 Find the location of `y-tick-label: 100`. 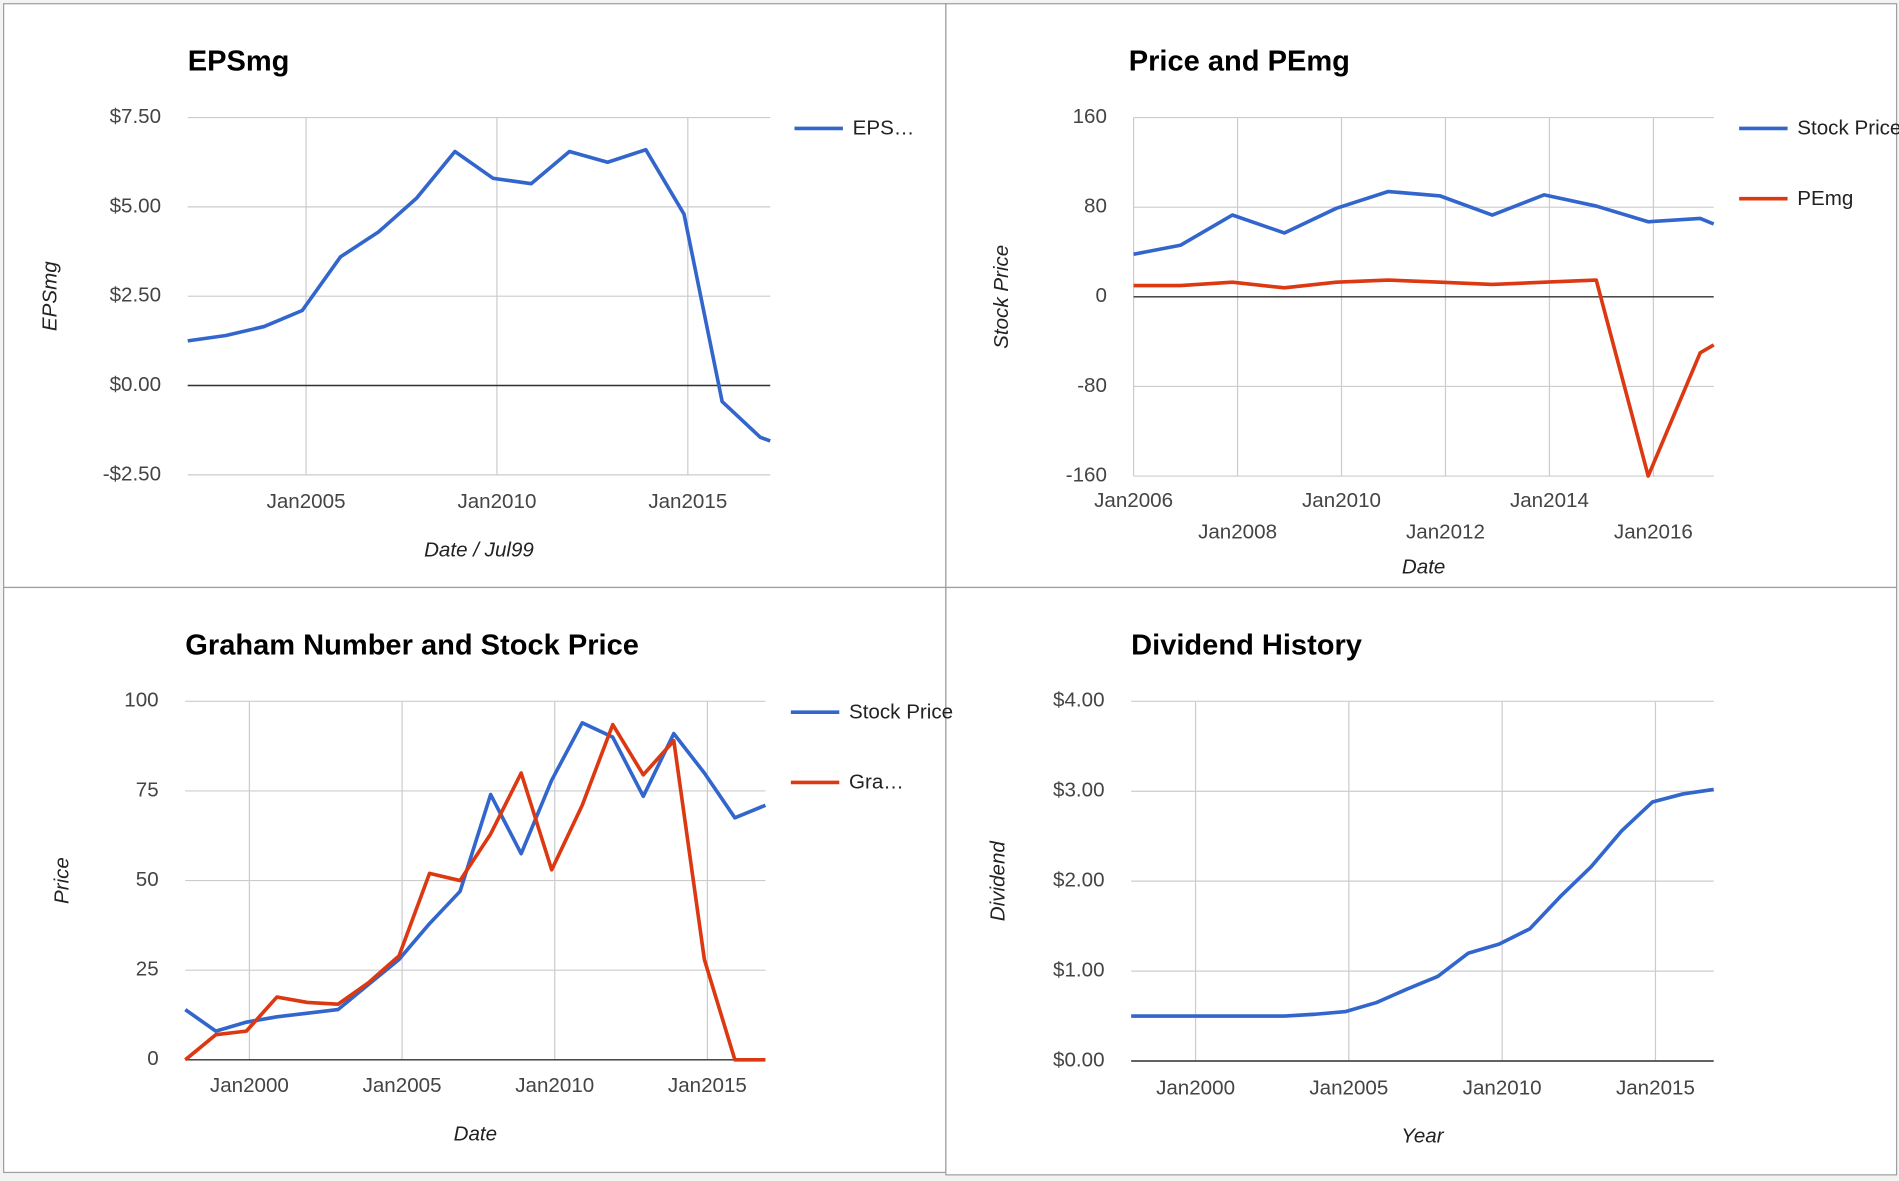

y-tick-label: 100 is located at coordinates (141, 700).